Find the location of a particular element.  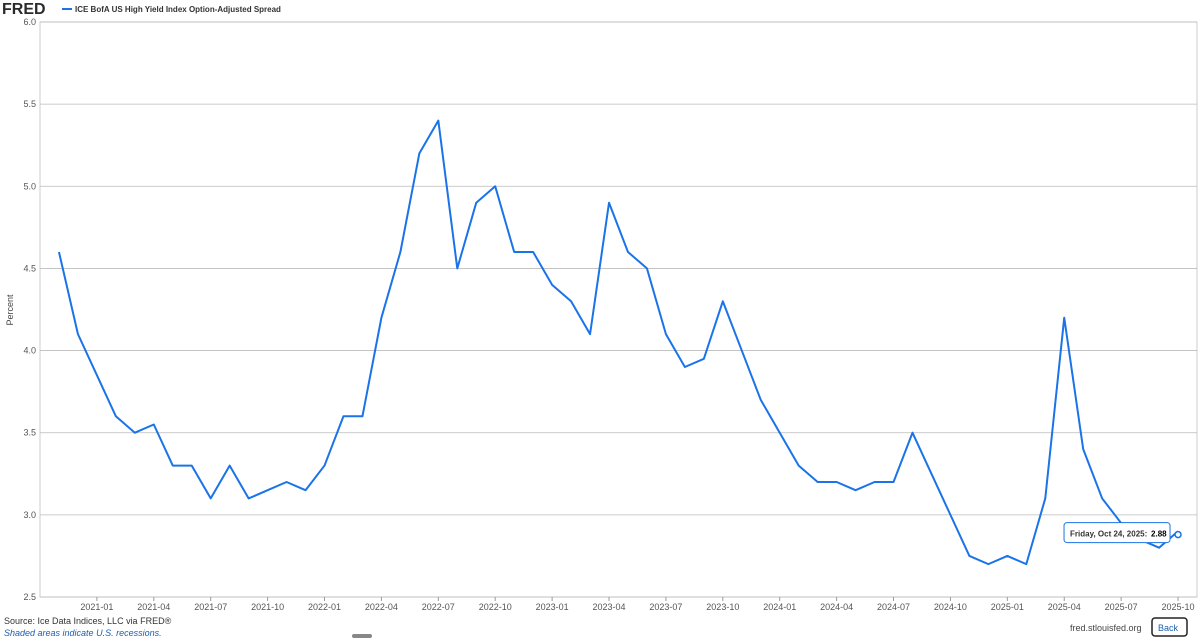

y-tick-label: 6.0 is located at coordinates (29, 22).